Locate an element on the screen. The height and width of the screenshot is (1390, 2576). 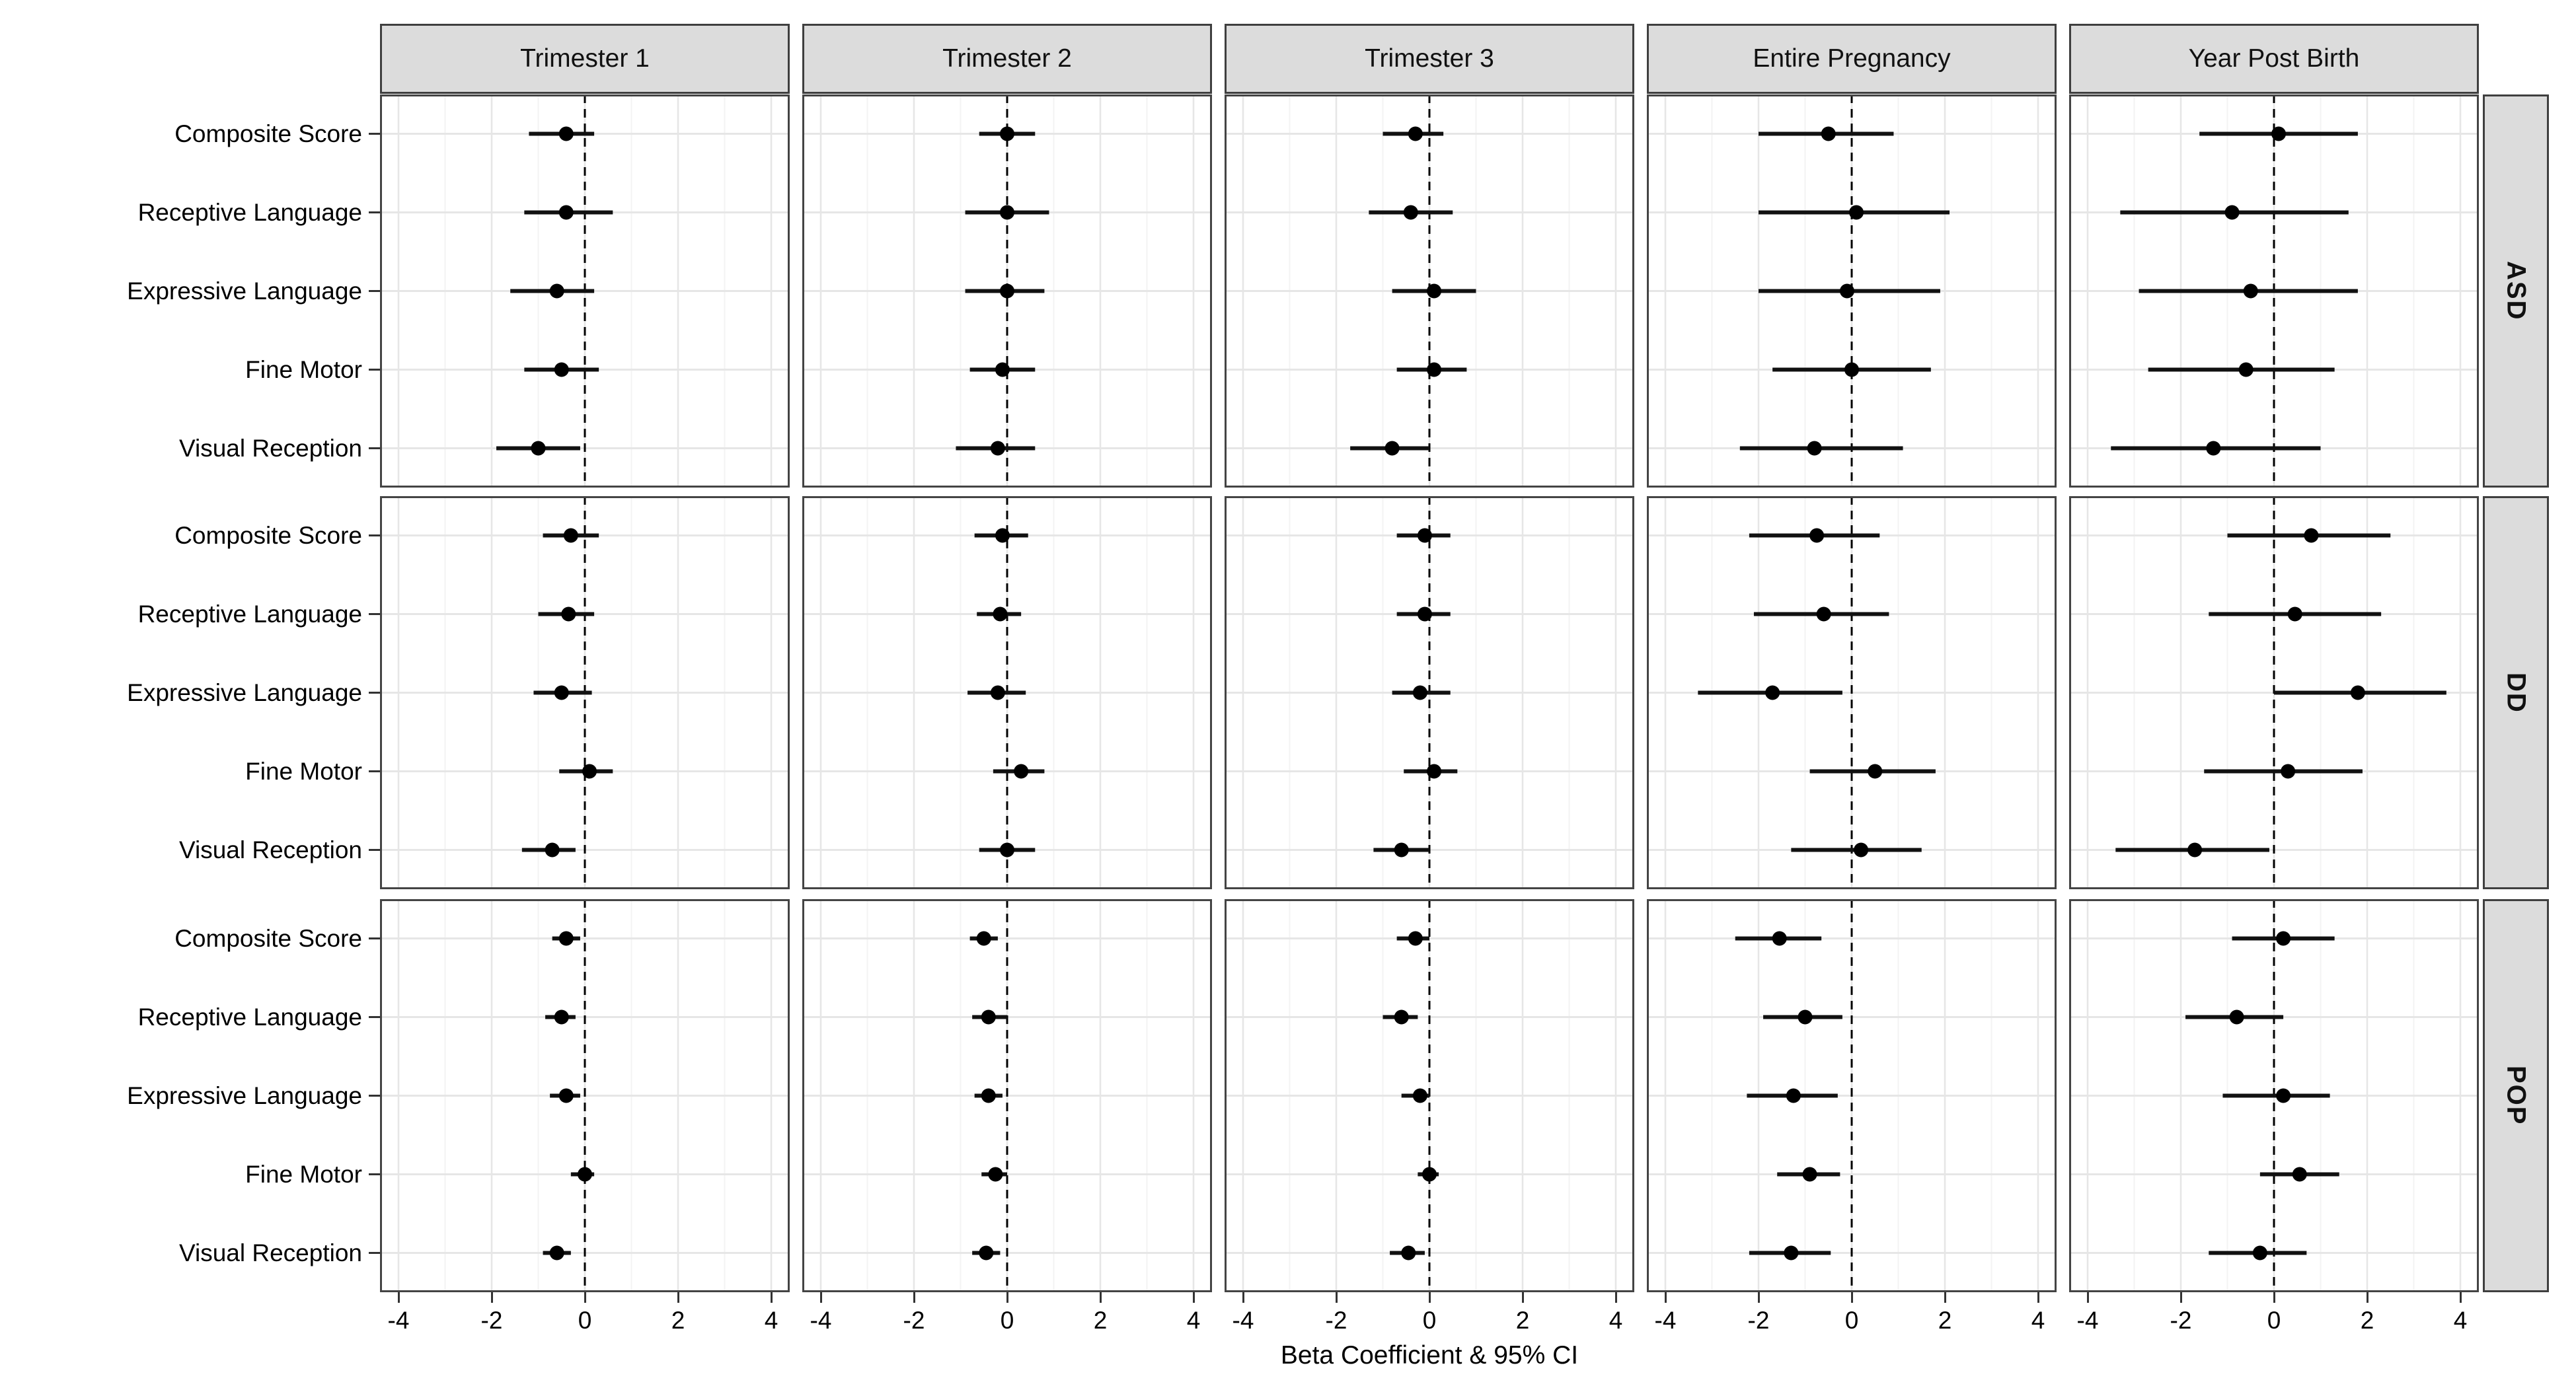
y-axis-label-fine-motor: Fine Motor is located at coordinates (303, 369).